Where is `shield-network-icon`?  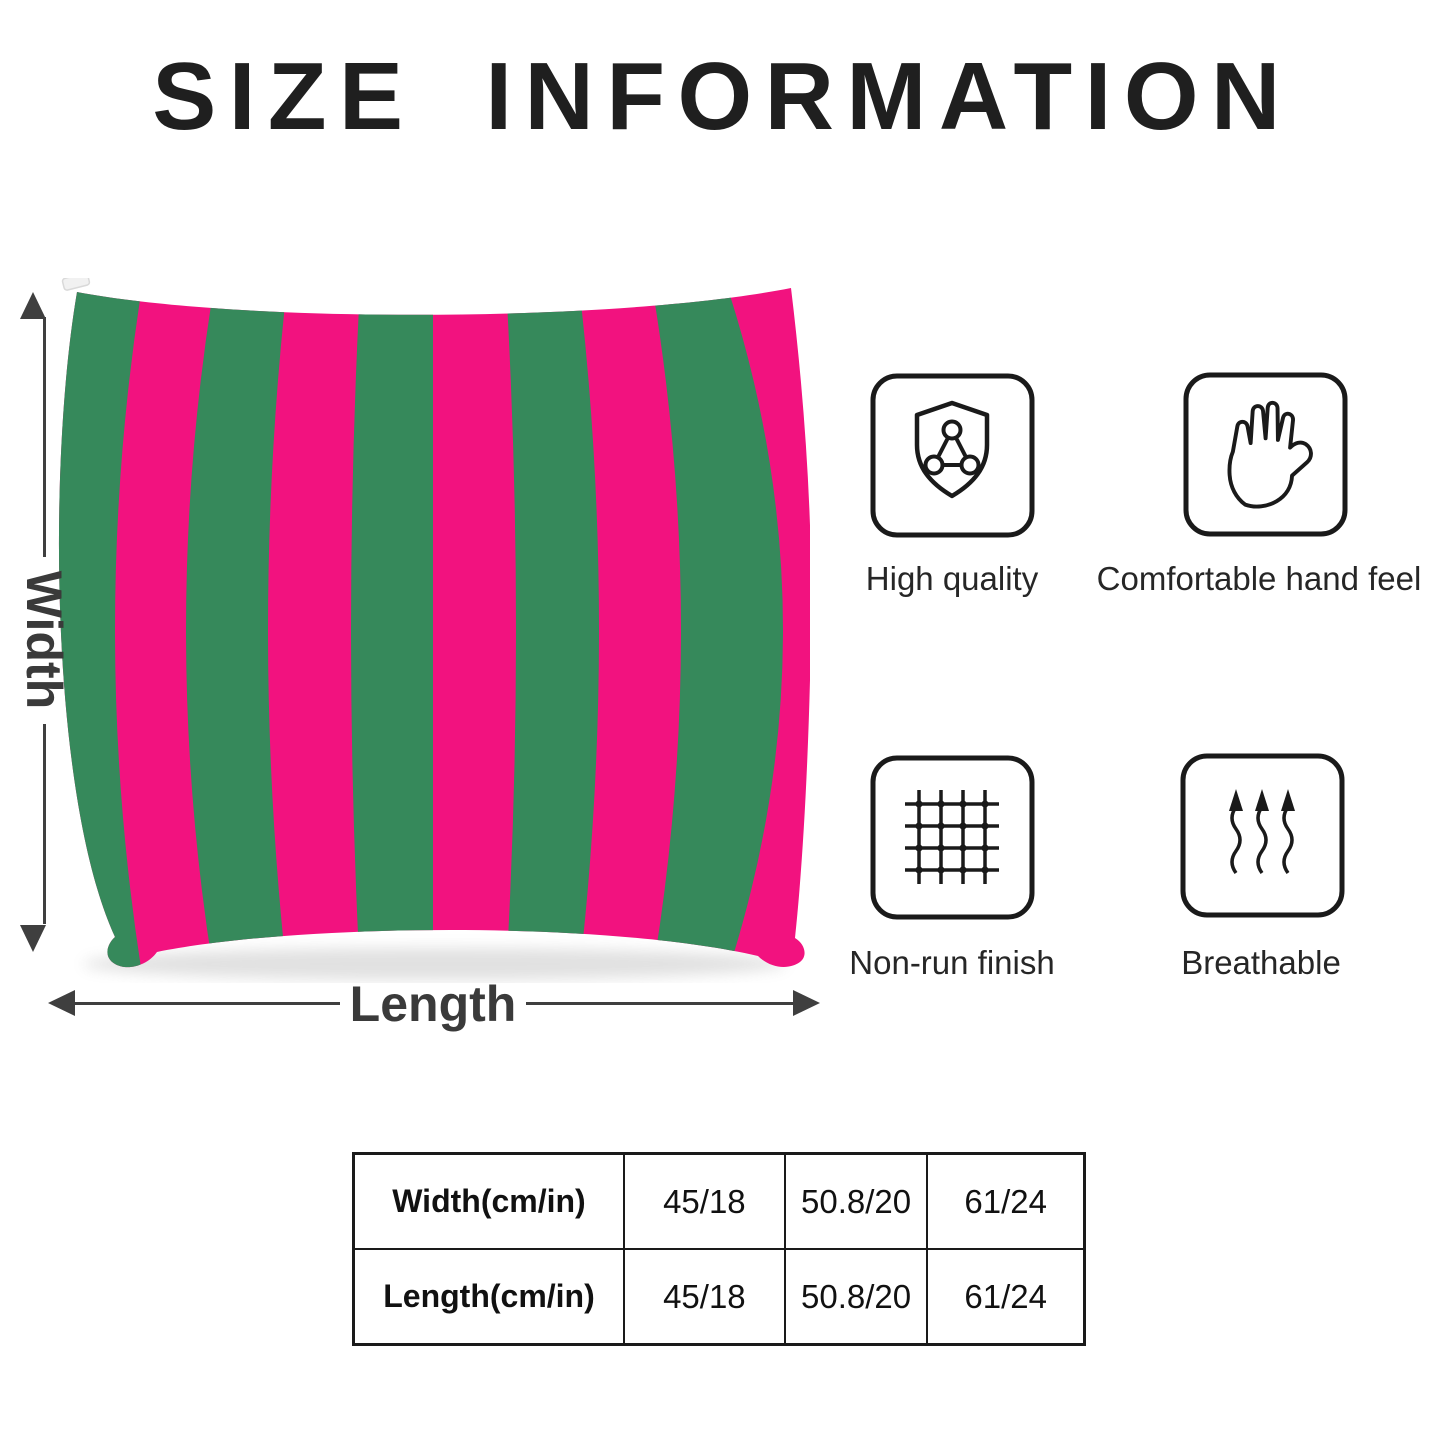
shield-network-icon is located at coordinates (952, 455).